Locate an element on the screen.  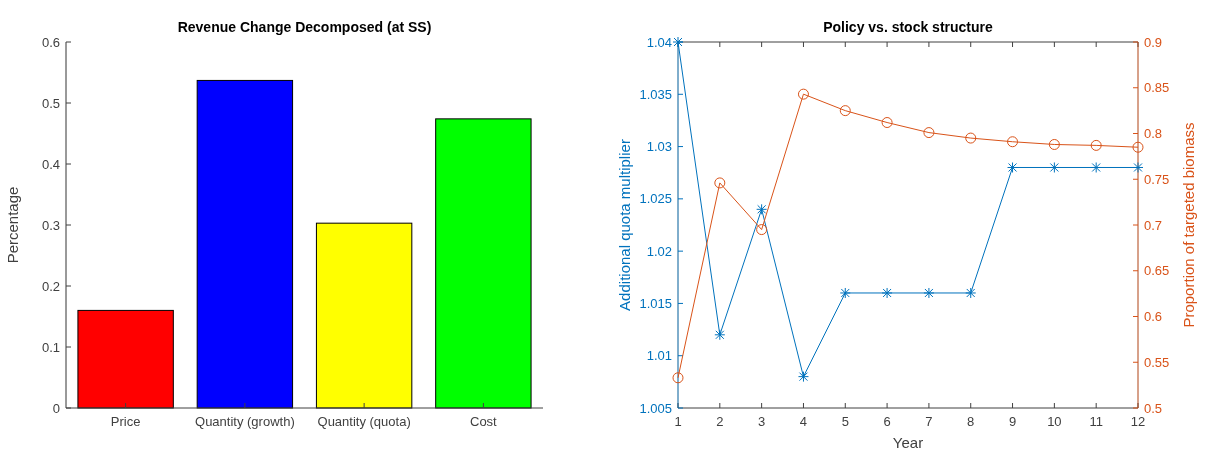
y2-tick-label: 0.65 is located at coordinates (1157, 271).